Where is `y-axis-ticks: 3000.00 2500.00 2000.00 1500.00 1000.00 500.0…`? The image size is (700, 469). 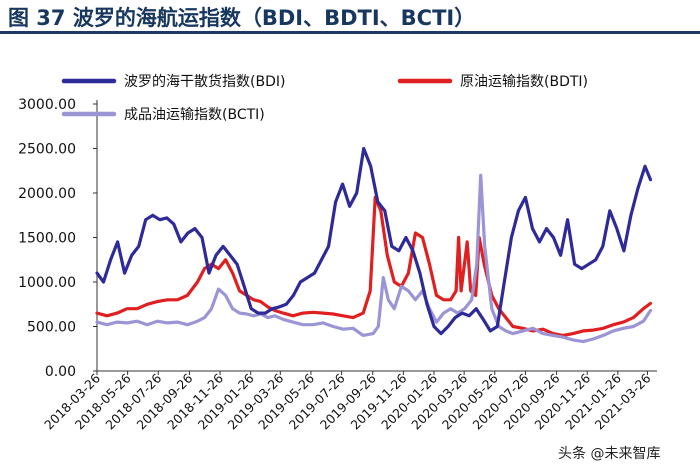 y-axis-ticks: 3000.00 2500.00 2000.00 1500.00 1000.00 500.0… is located at coordinates (57, 238).